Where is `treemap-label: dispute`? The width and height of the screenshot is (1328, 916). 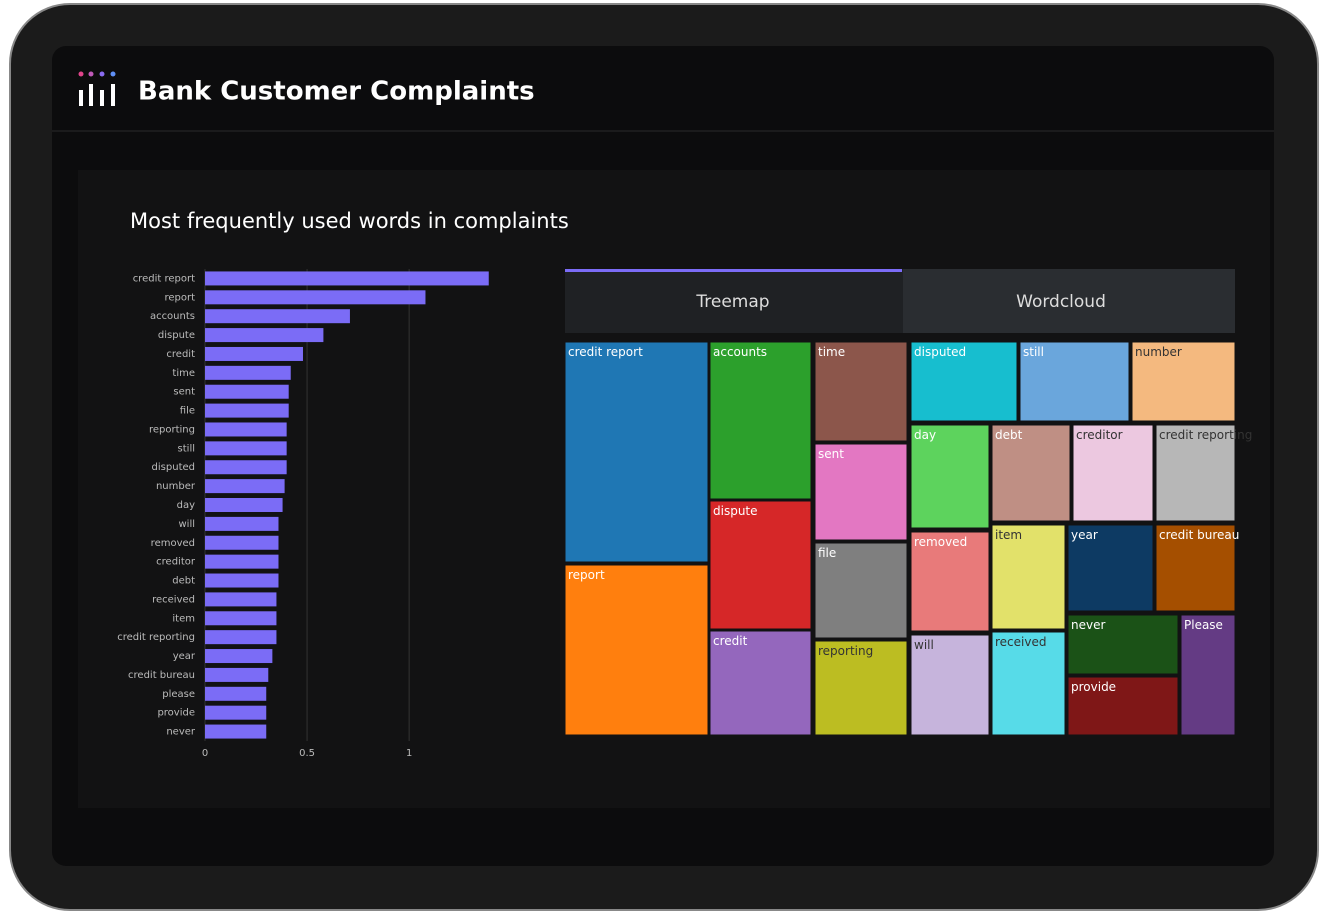 treemap-label: dispute is located at coordinates (735, 511).